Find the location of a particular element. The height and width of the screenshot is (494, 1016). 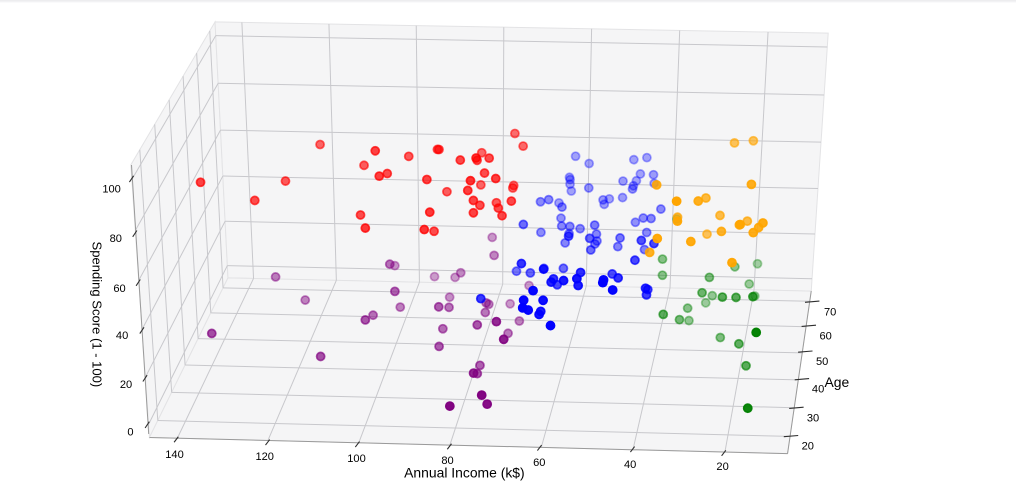

svg-text: 120 is located at coordinates (264, 457).